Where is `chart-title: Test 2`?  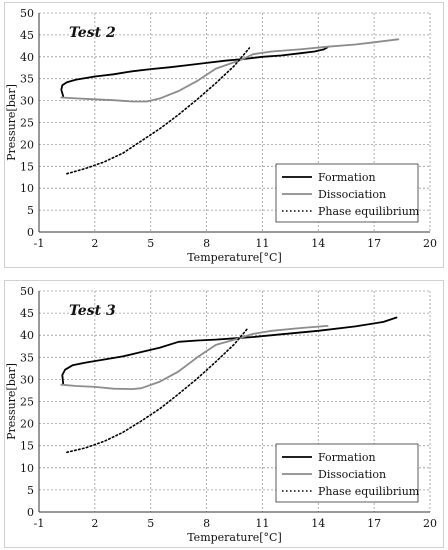 chart-title: Test 2 is located at coordinates (92, 33).